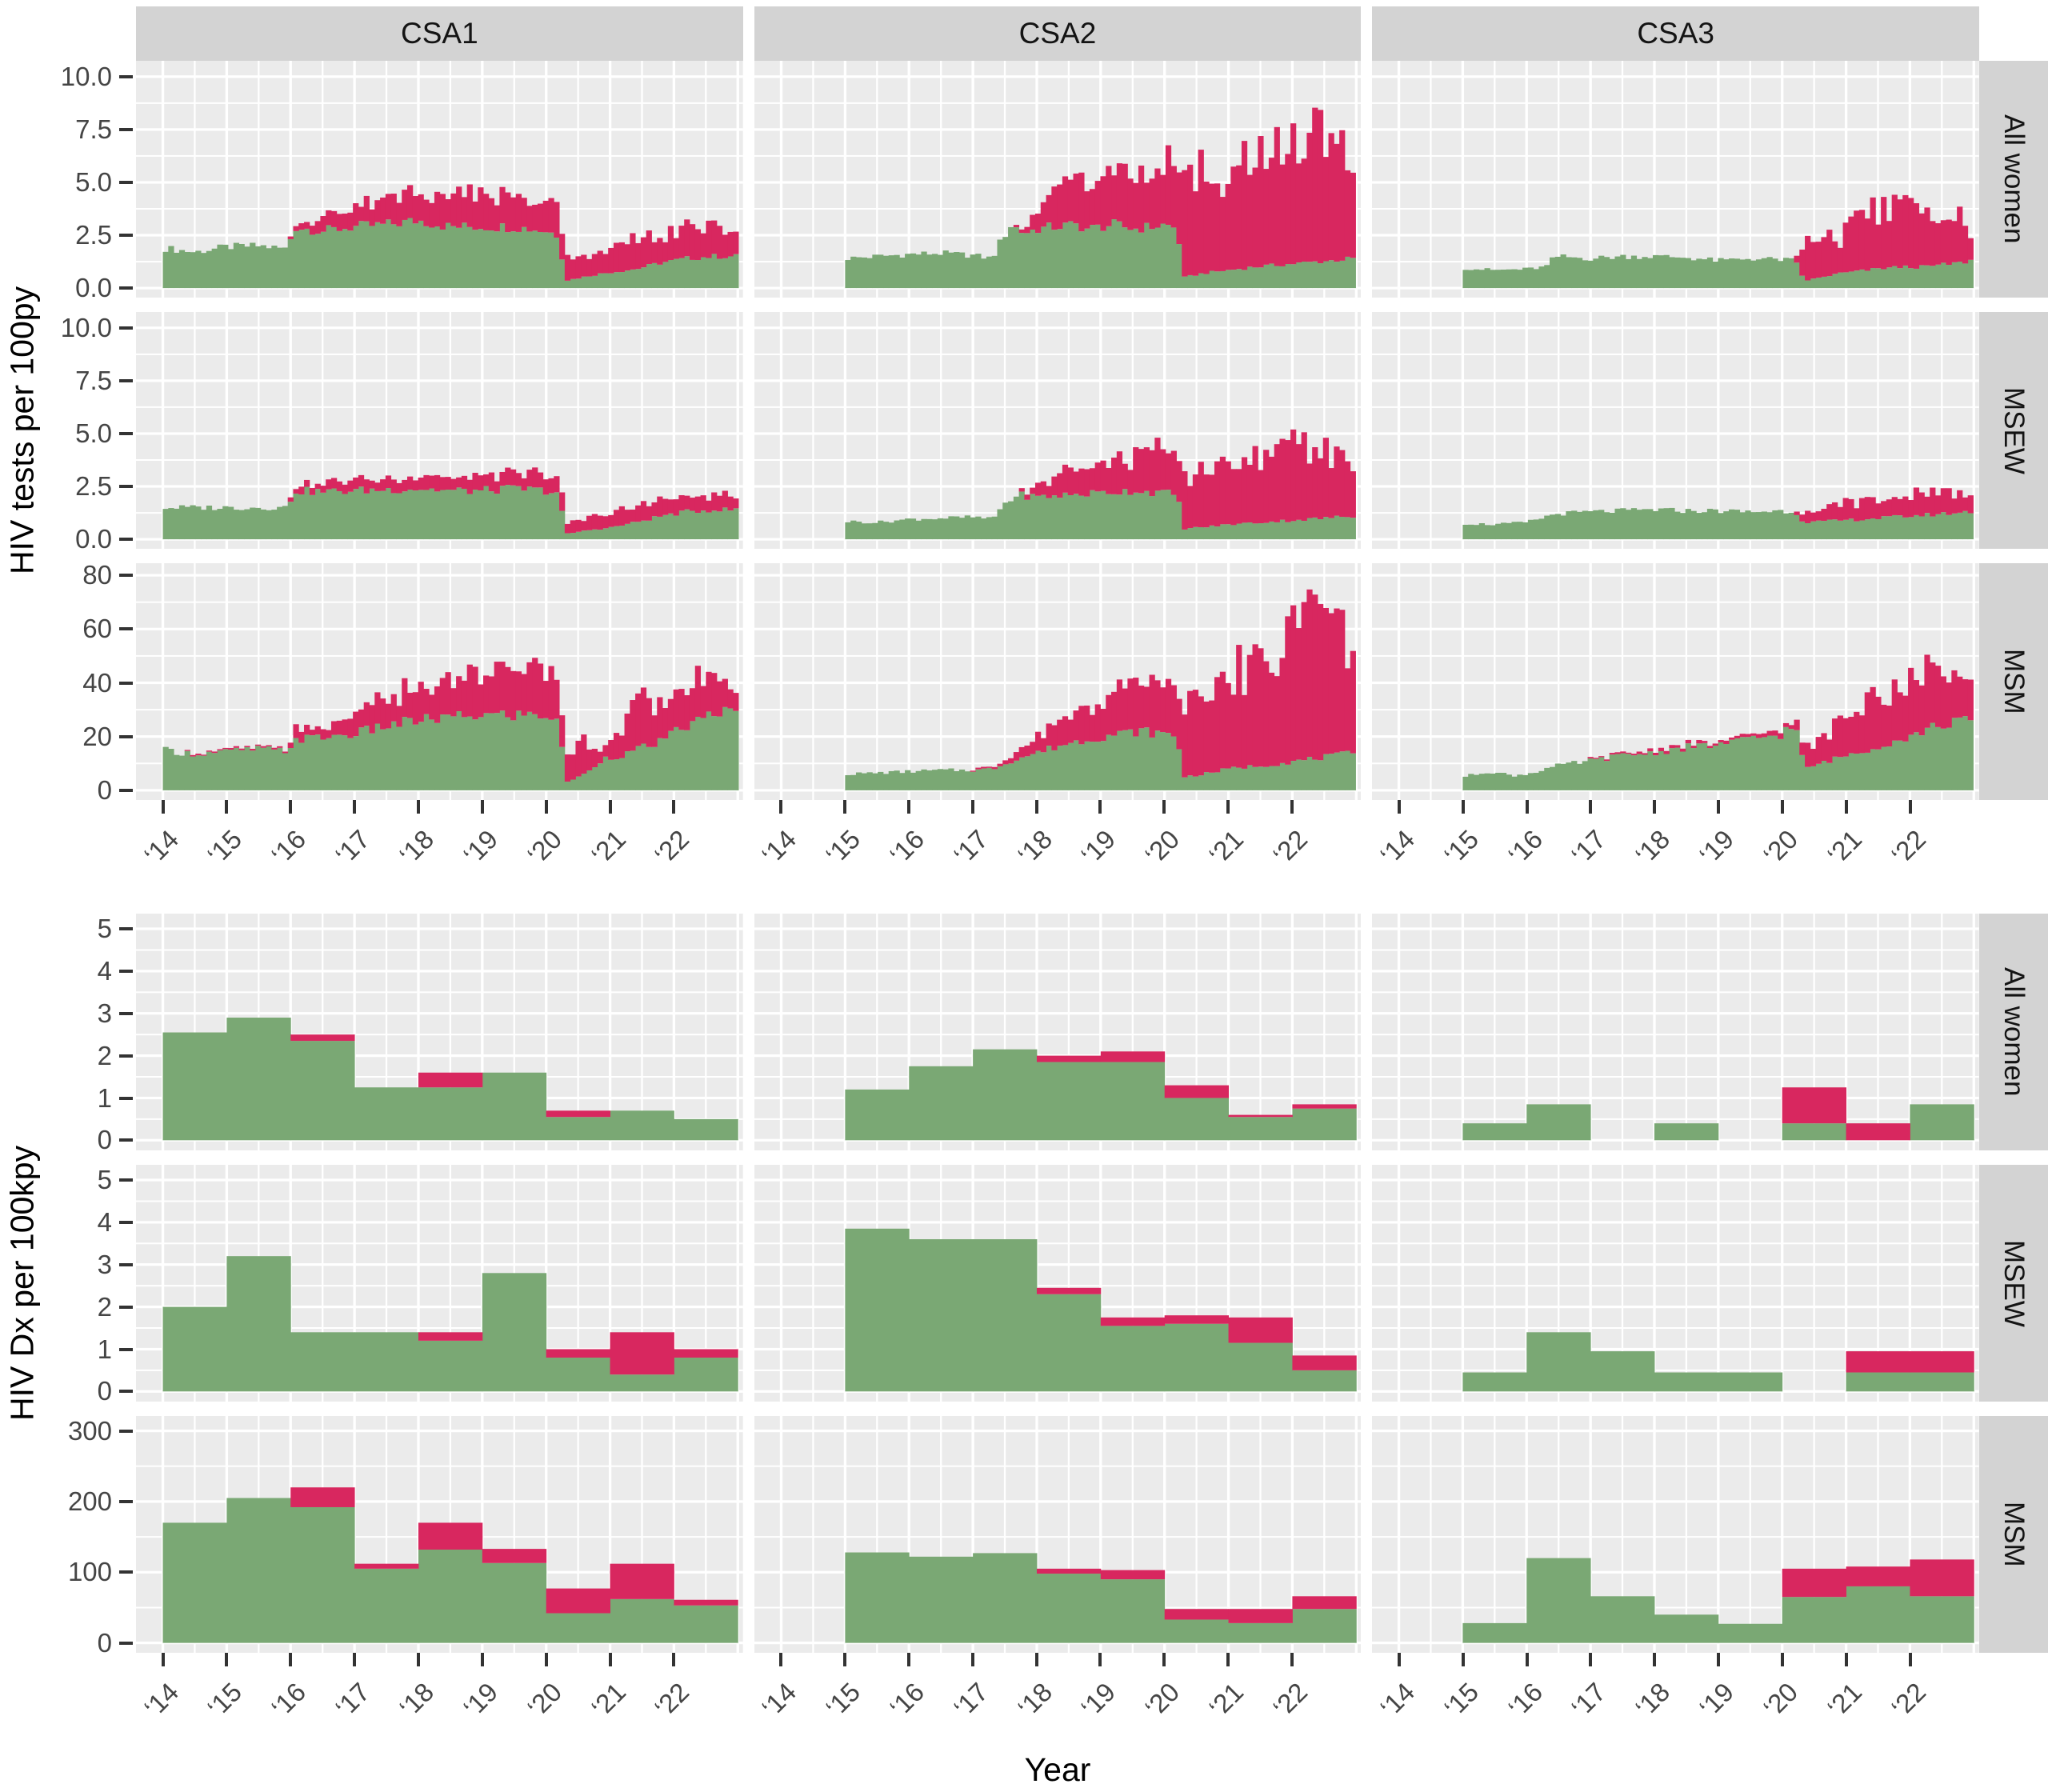 The height and width of the screenshot is (1792, 2048). Describe the element at coordinates (1058, 1534) in the screenshot. I see `panel-dx-csa2-msm` at that location.